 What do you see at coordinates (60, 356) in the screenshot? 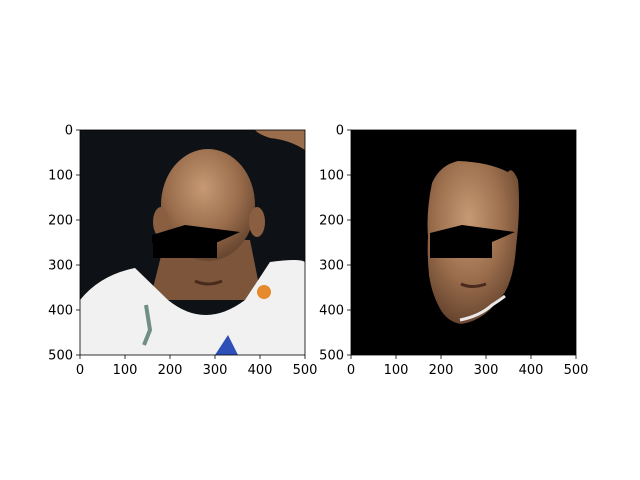
I see `left-y-tick-label: 500` at bounding box center [60, 356].